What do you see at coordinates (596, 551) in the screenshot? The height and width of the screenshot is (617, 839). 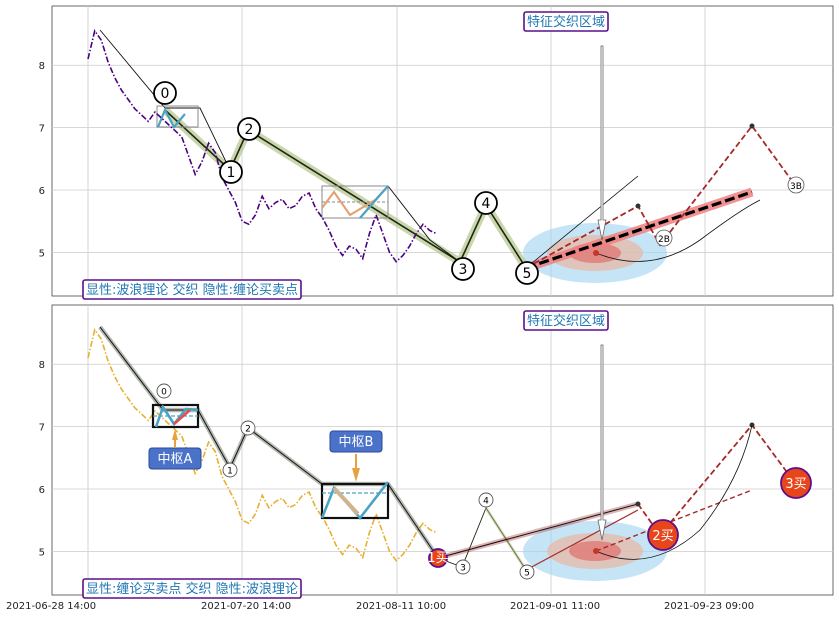 I see `bottom-glow-point` at bounding box center [596, 551].